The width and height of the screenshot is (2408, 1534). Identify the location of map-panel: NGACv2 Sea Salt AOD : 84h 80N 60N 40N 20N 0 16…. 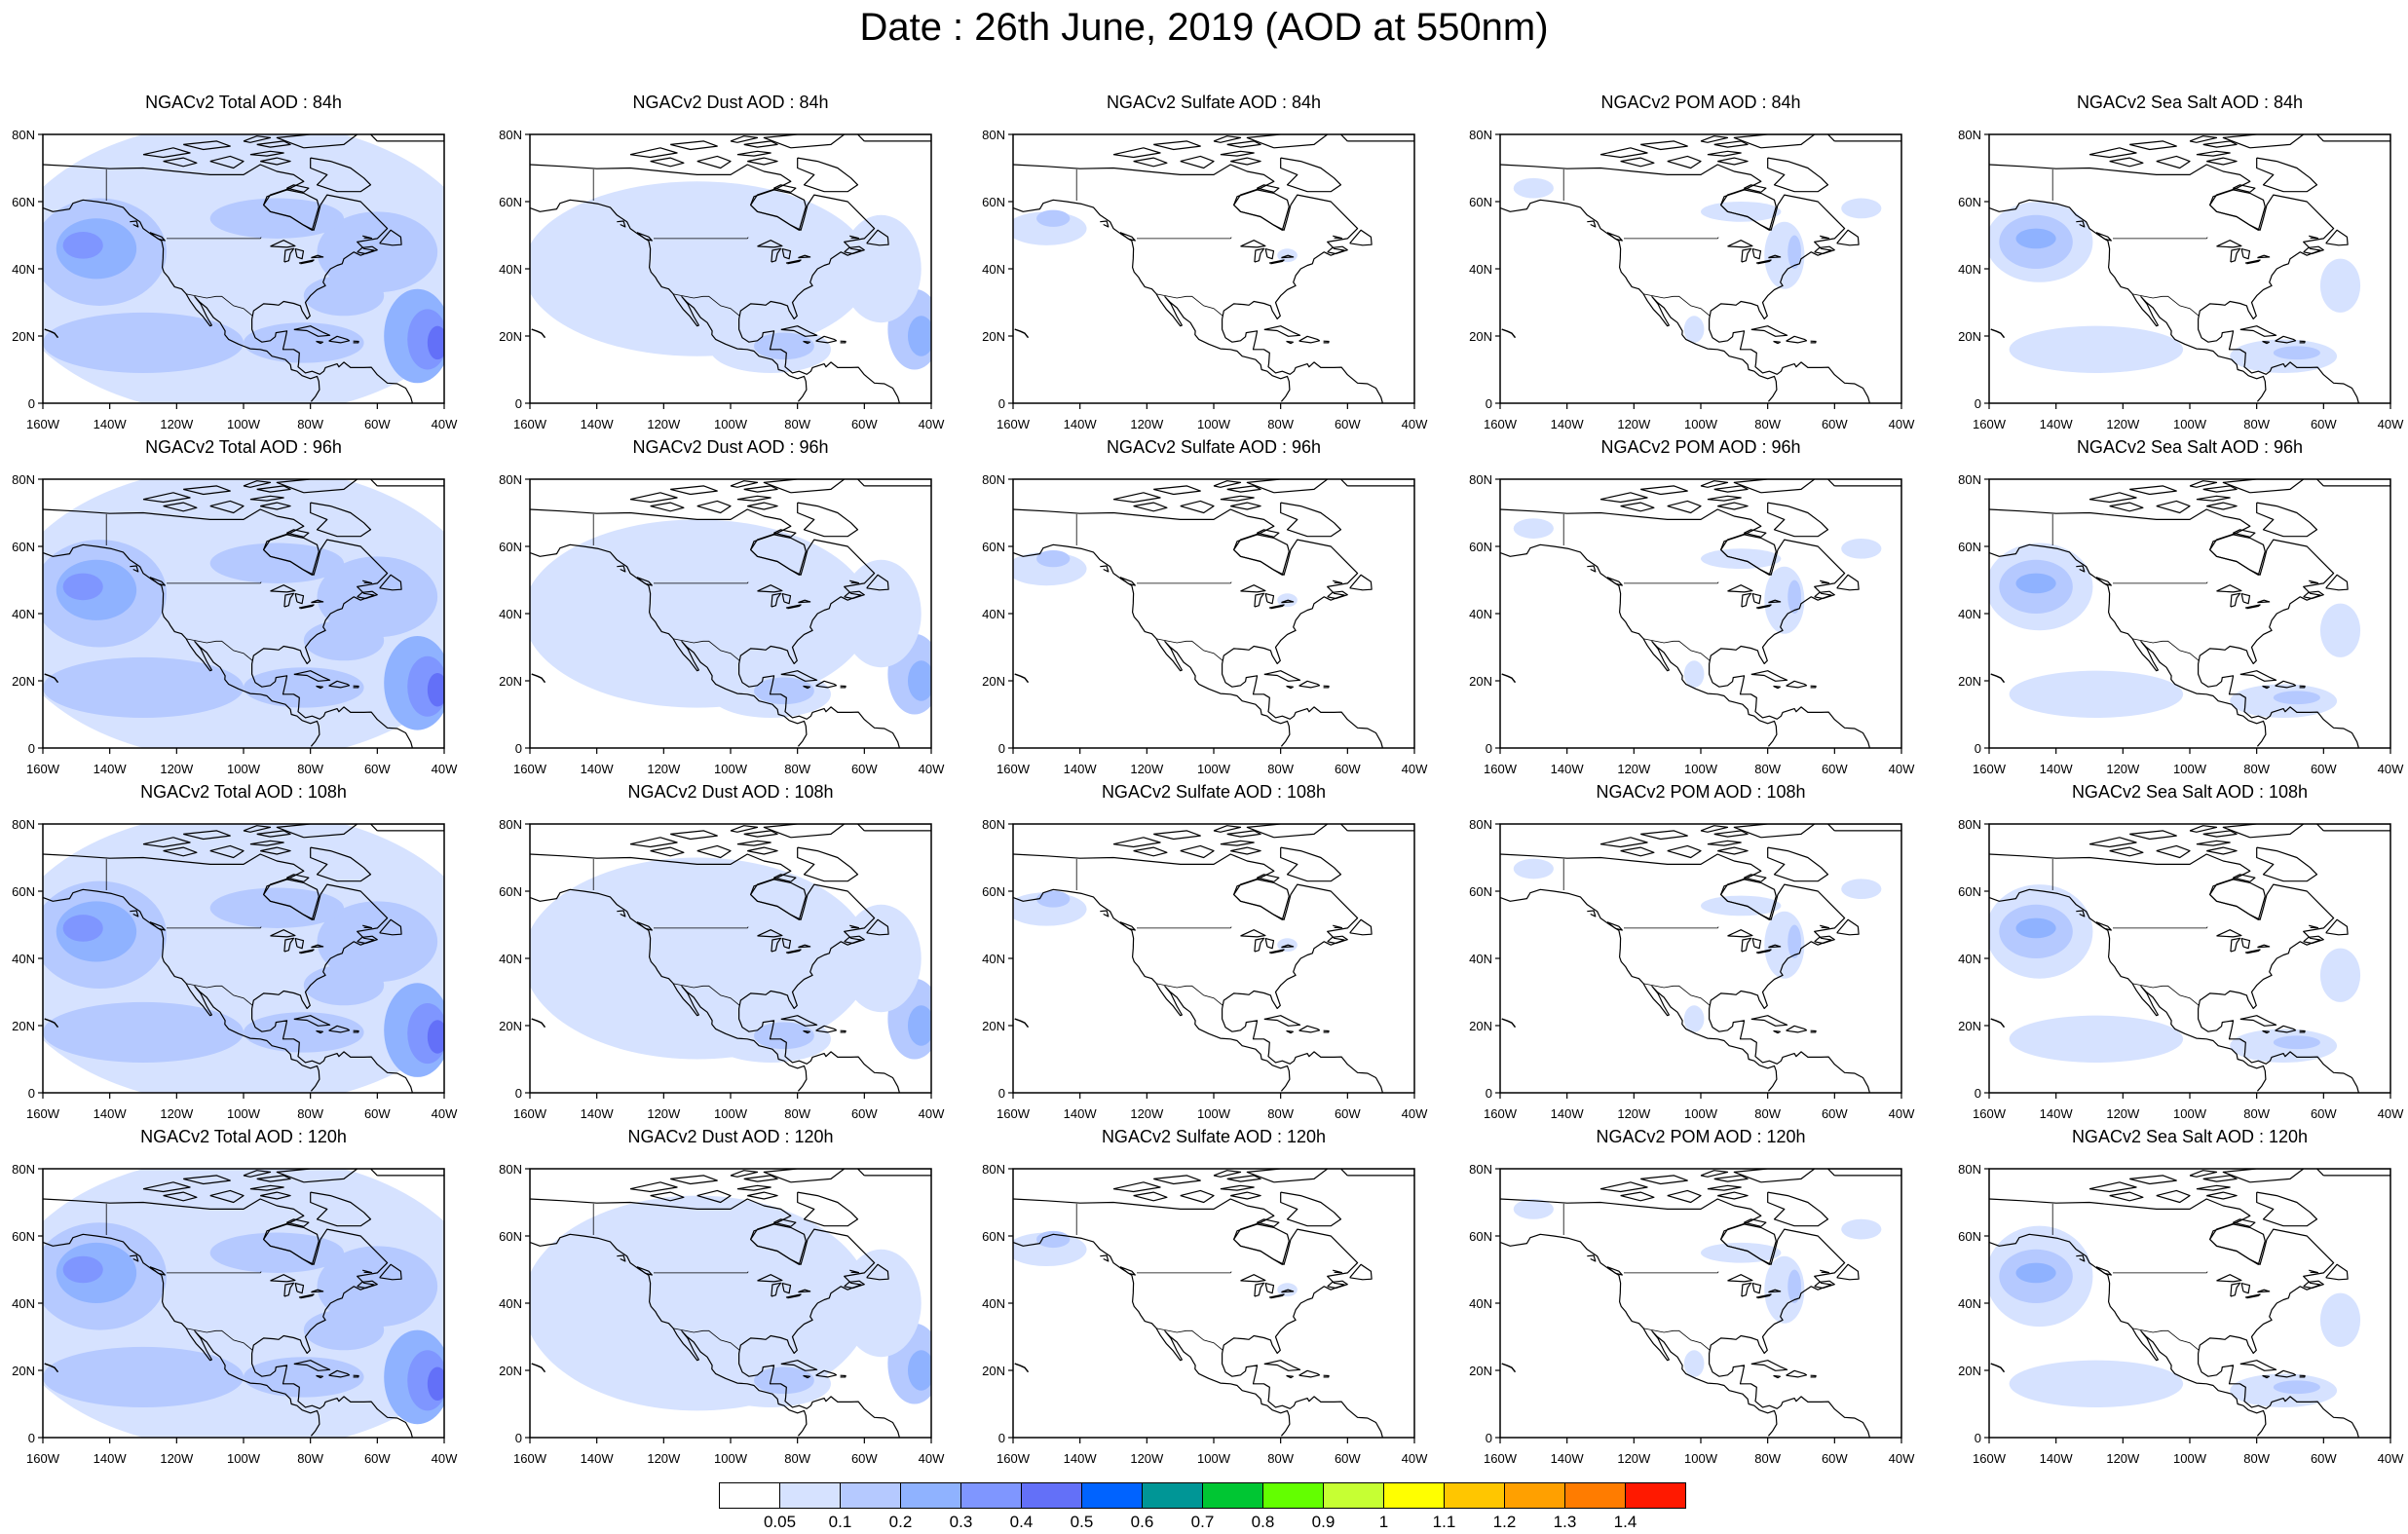
(2177, 261).